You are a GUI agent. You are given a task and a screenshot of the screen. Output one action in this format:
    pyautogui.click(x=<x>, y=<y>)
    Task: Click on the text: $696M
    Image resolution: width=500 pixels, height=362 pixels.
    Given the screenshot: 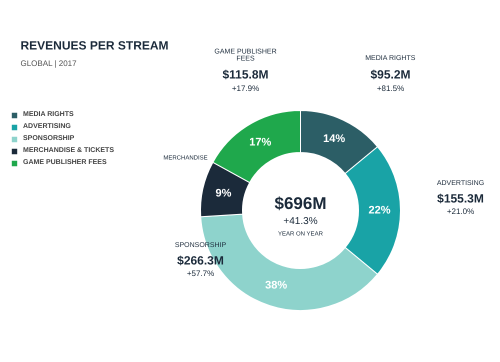 What is the action you would take?
    pyautogui.click(x=300, y=203)
    